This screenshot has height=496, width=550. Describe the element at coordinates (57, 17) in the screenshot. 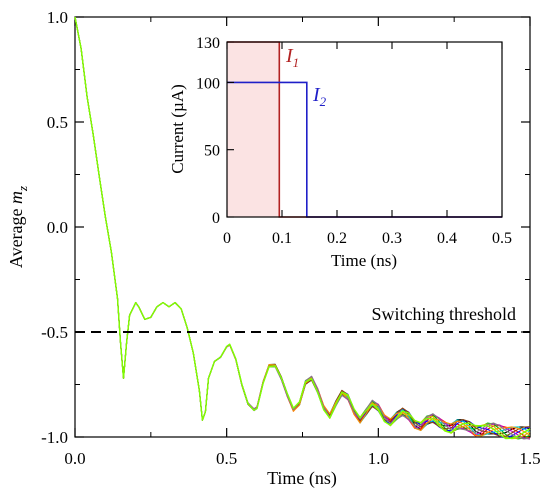

I see `y-tick-label: 1.0` at that location.